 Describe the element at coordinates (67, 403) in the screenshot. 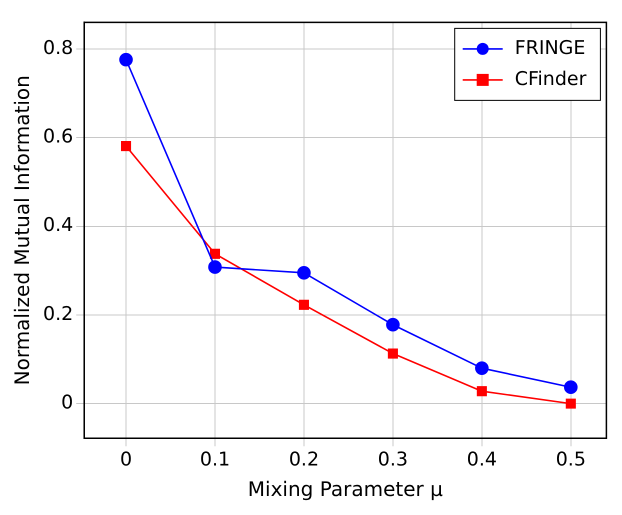

I see `y-tick-label: 0` at that location.